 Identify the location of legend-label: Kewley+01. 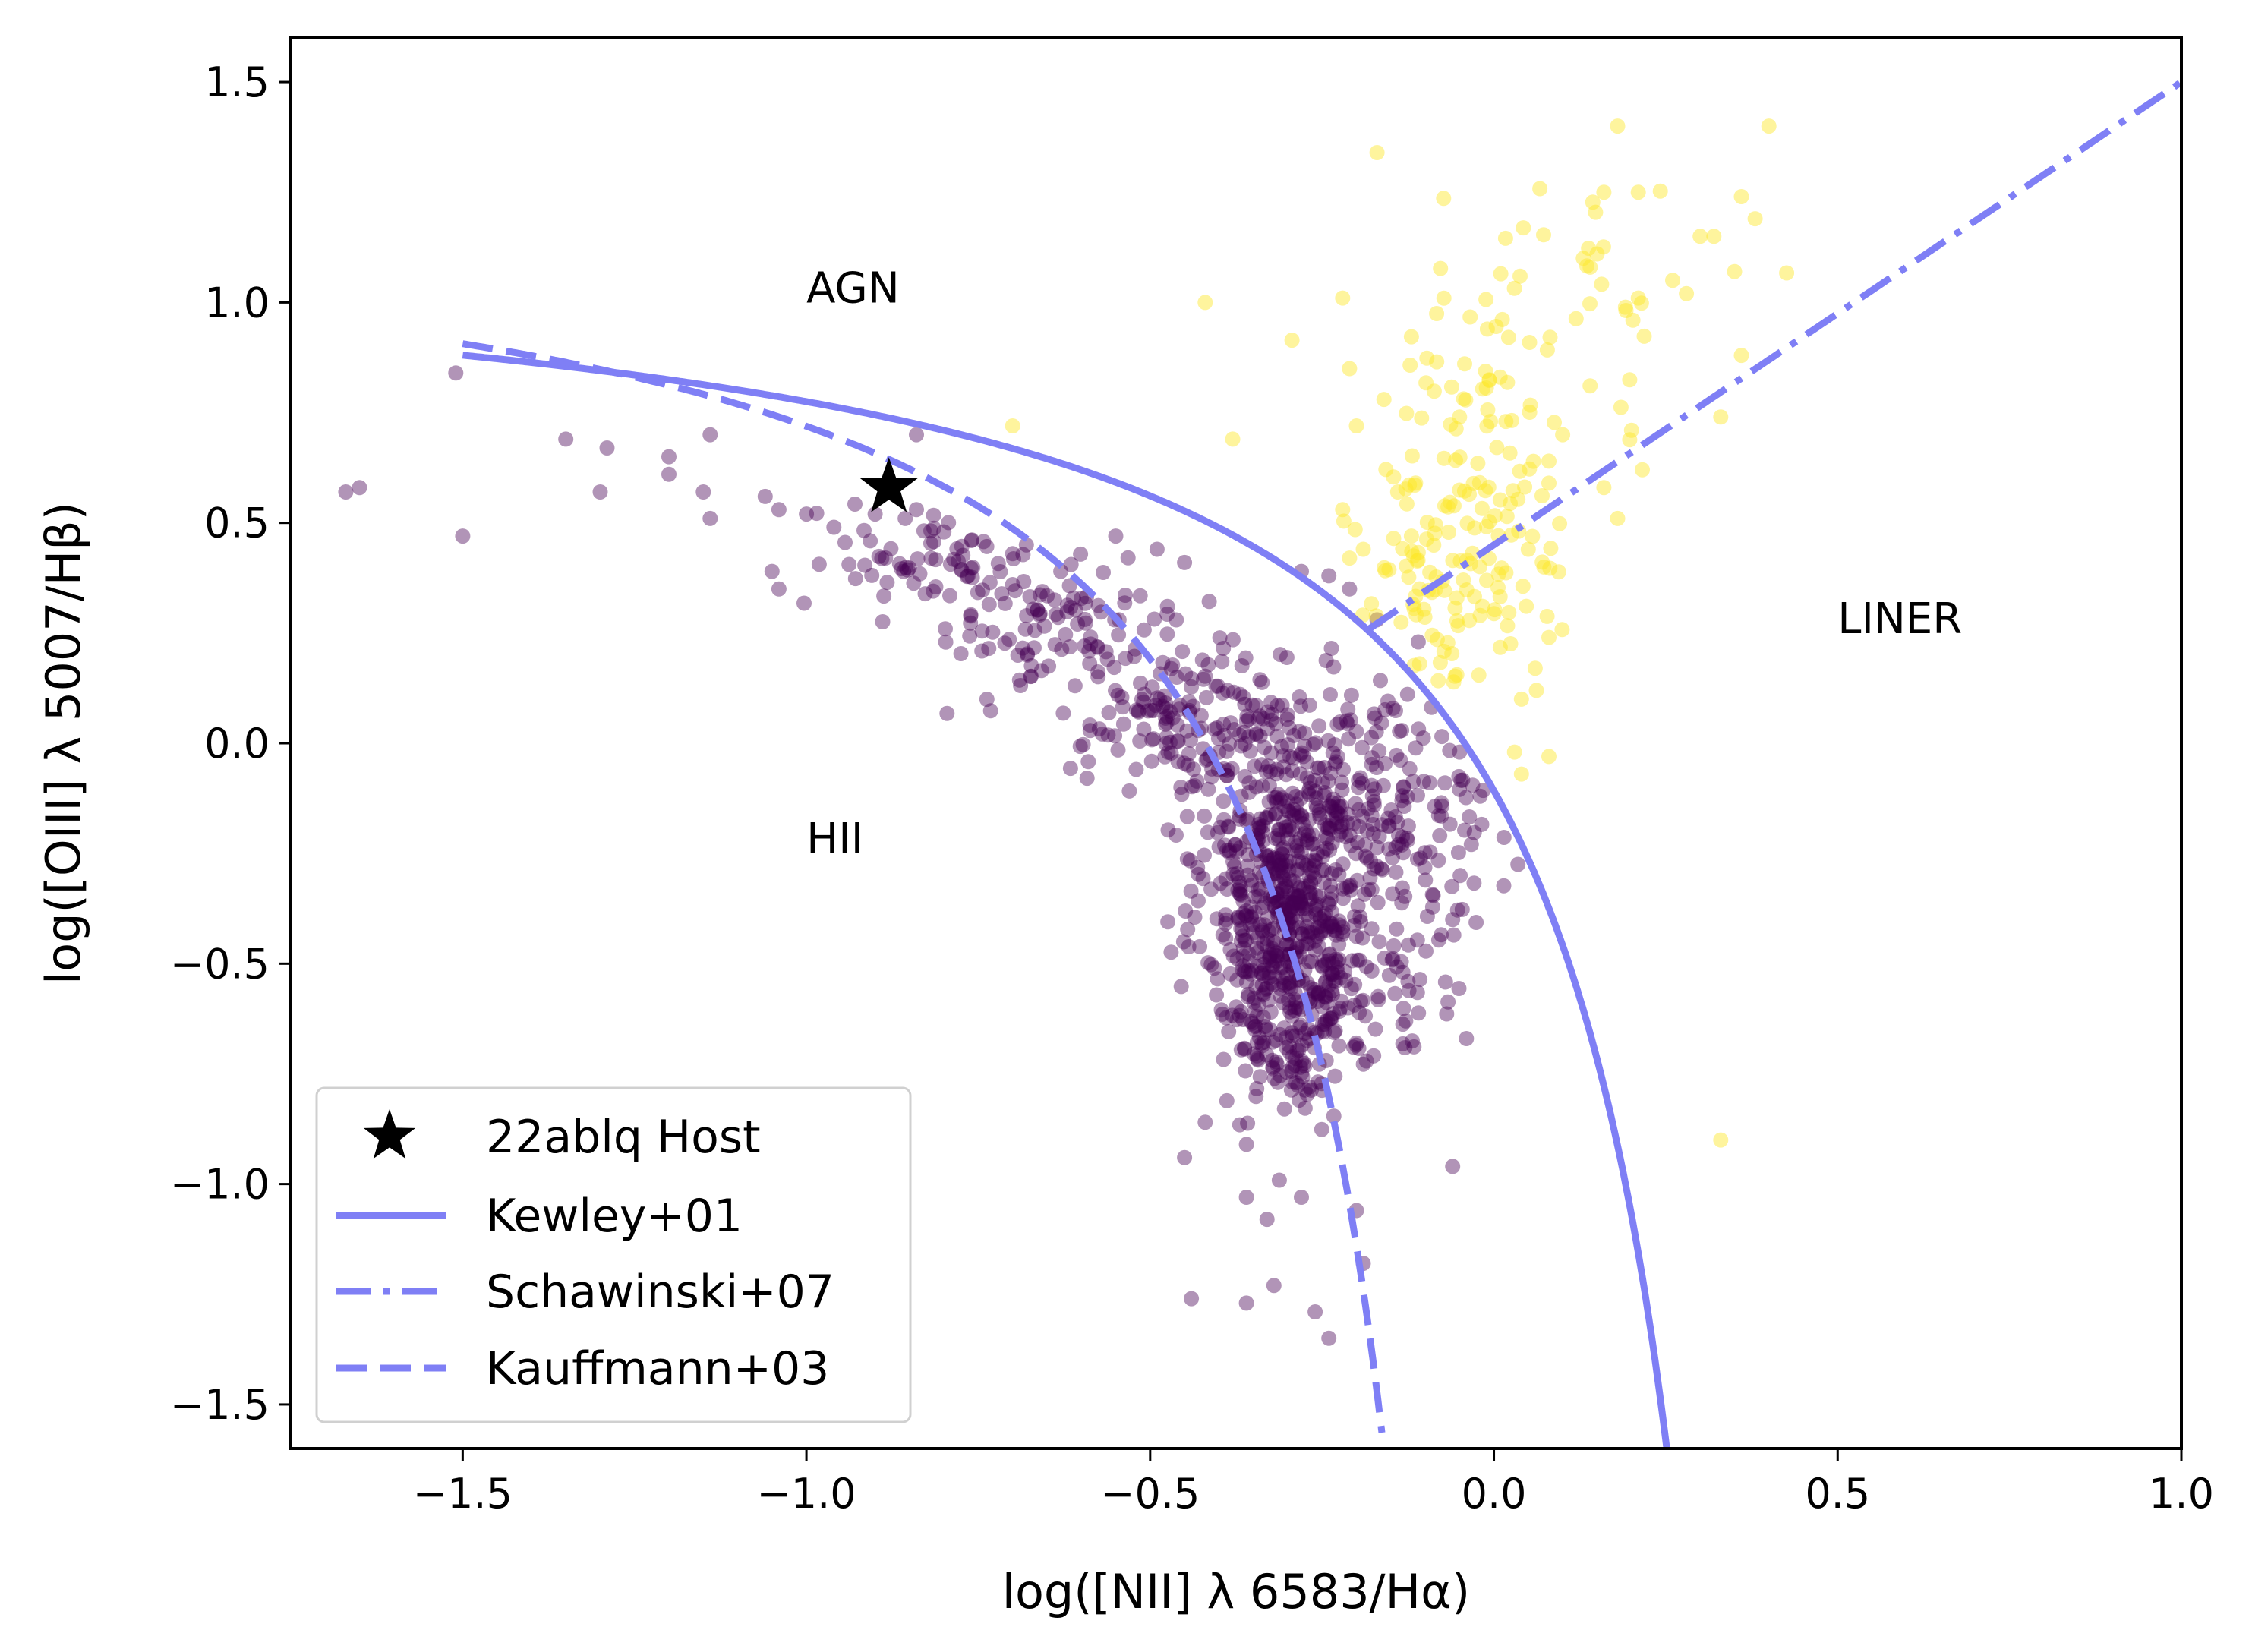
(614, 1216).